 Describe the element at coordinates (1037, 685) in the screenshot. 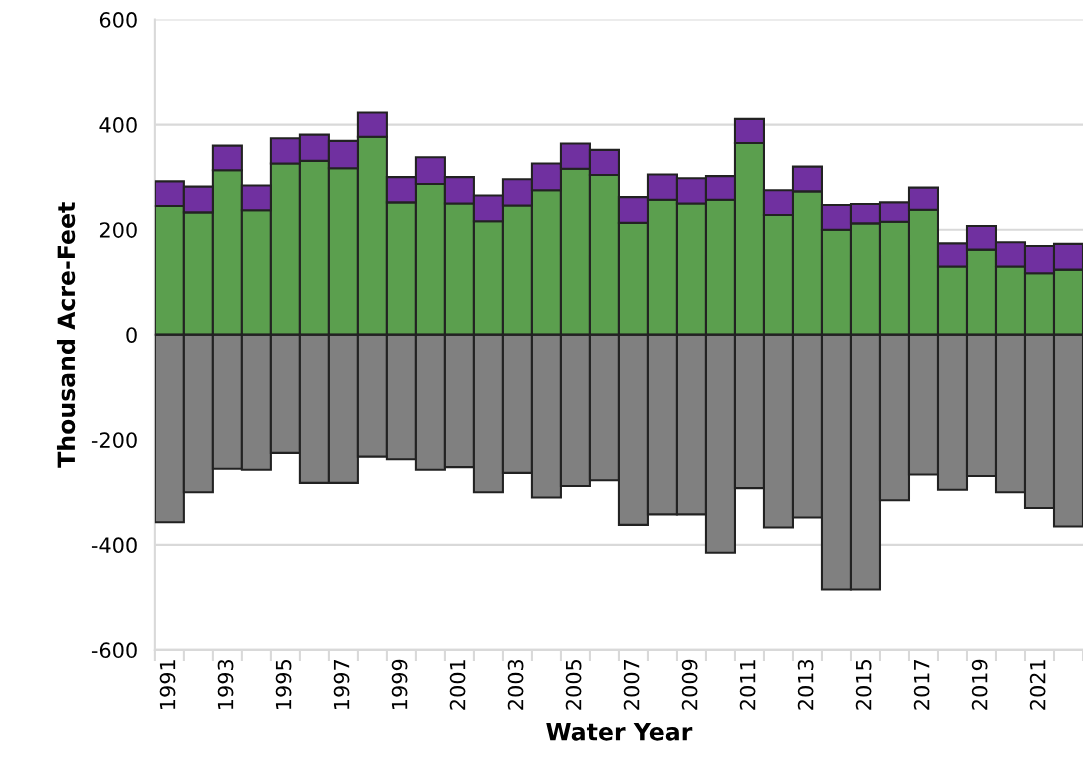

I see `x-tick-label: 2021` at that location.